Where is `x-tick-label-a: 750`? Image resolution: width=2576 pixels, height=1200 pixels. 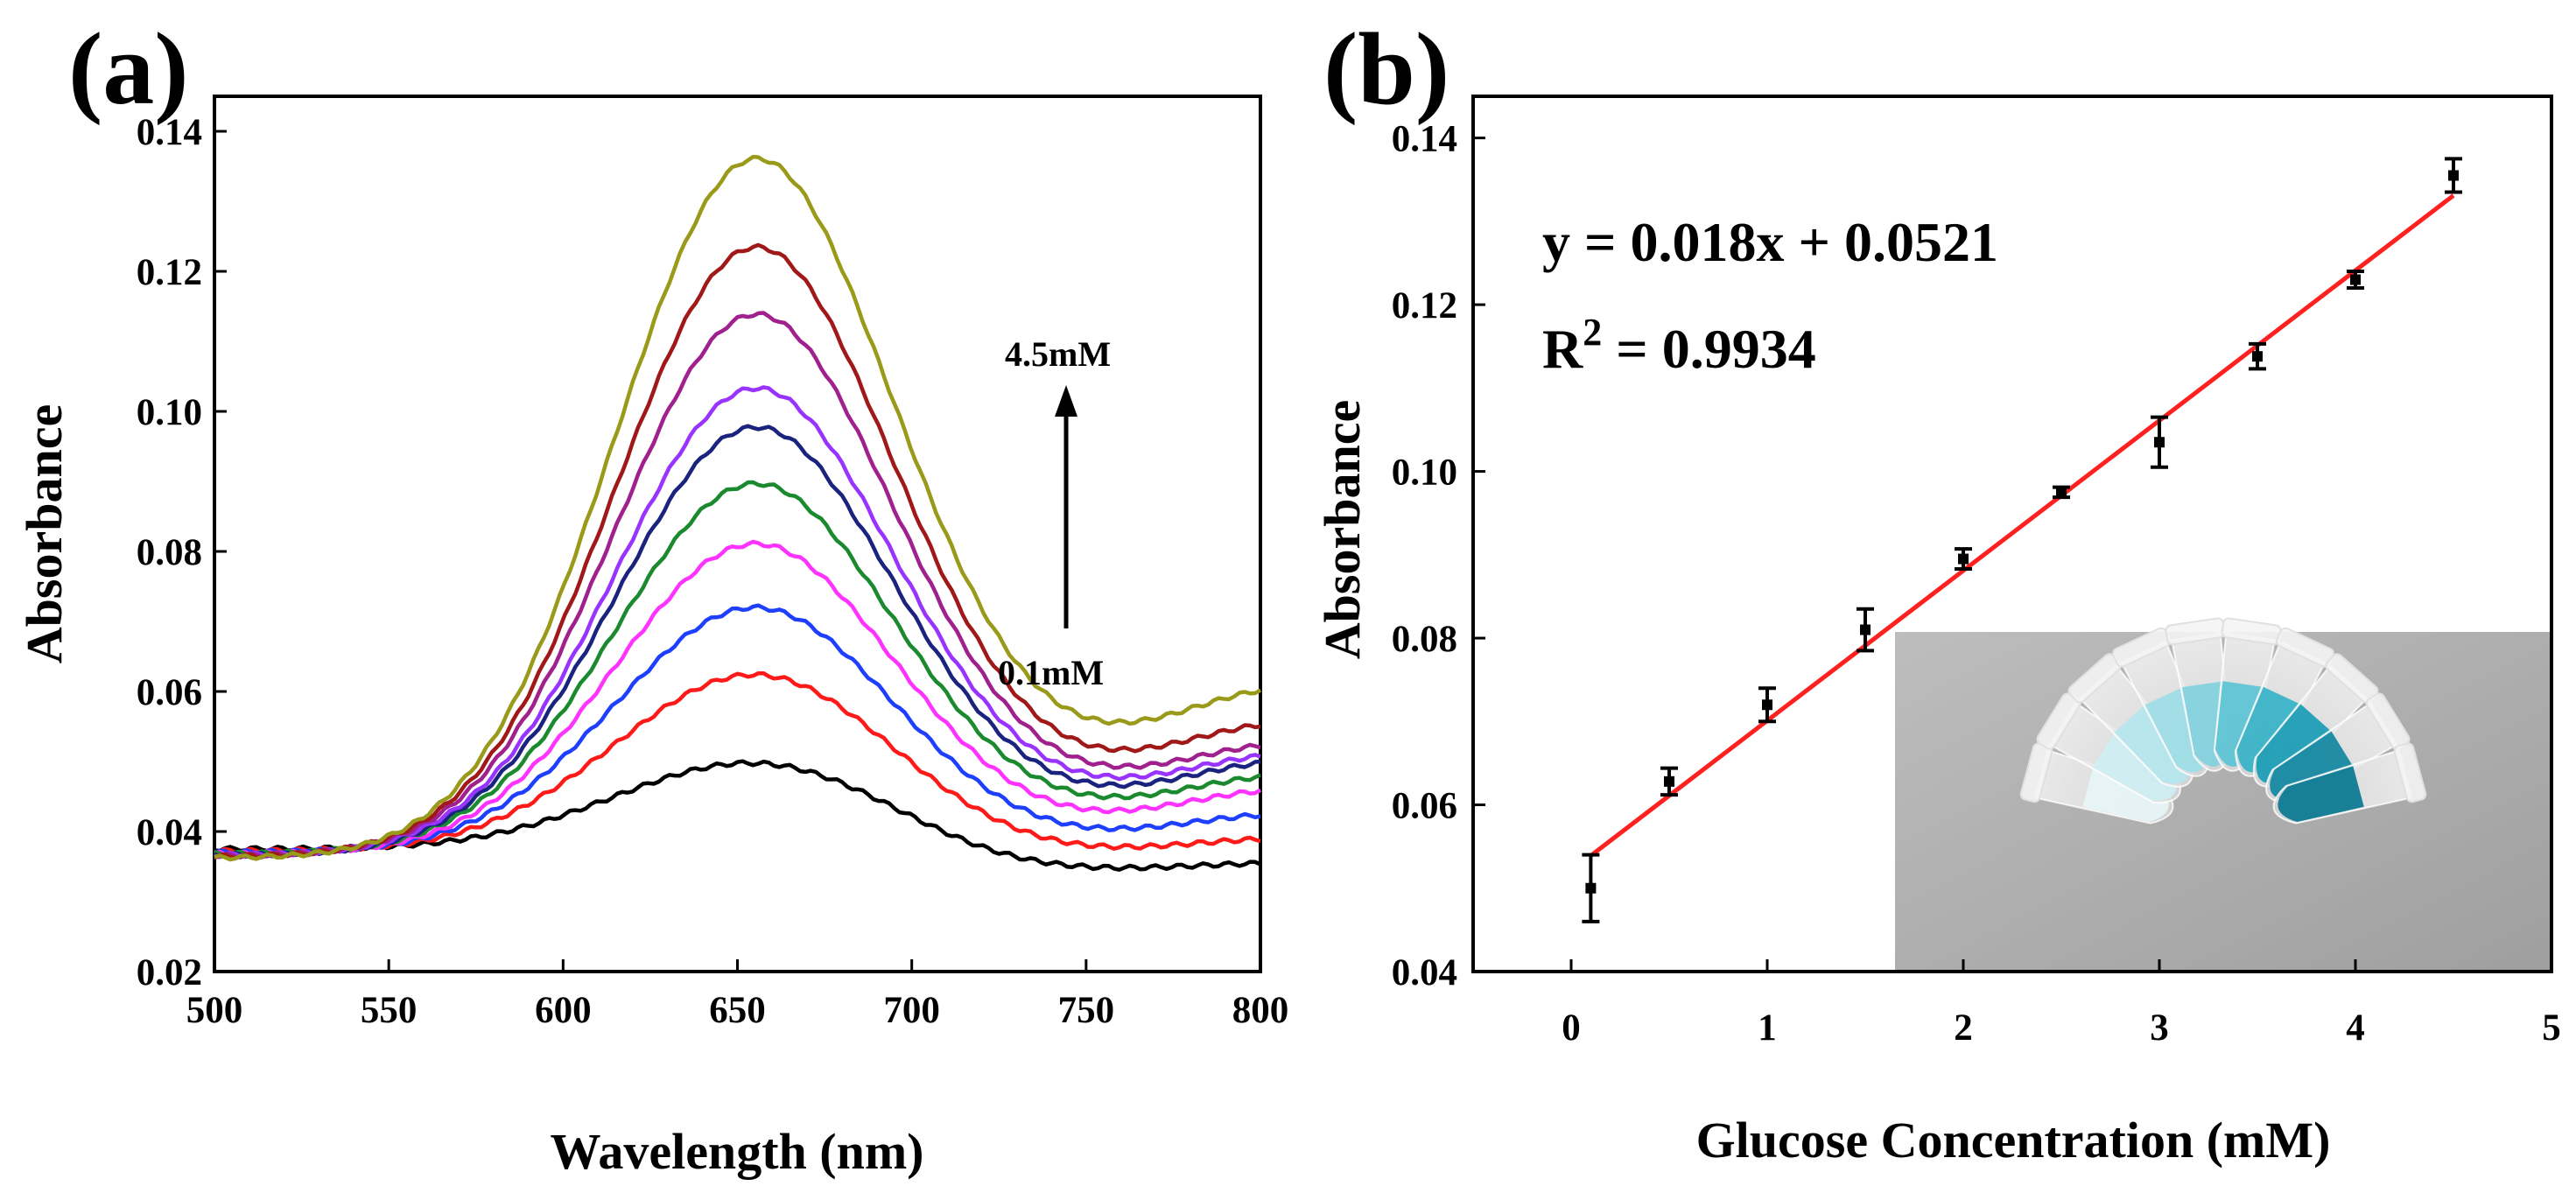 x-tick-label-a: 750 is located at coordinates (1086, 1011).